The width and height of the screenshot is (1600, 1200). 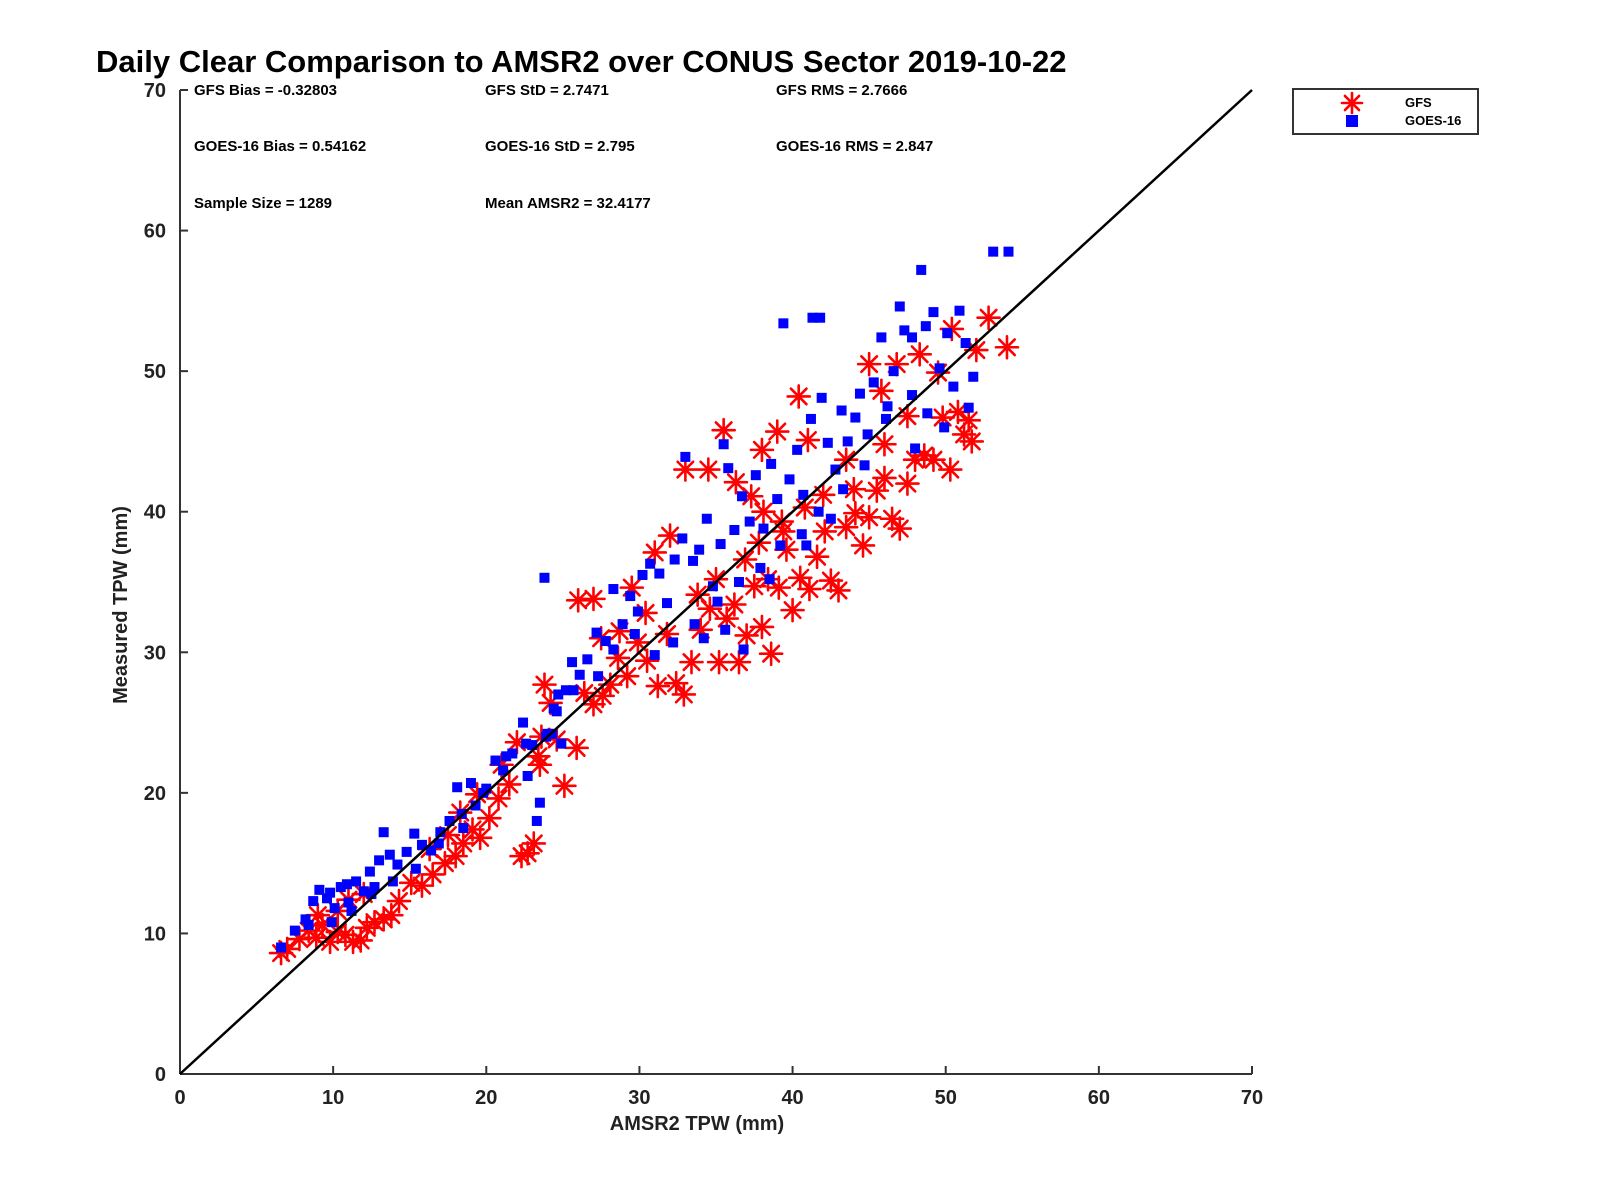 What do you see at coordinates (265, 90) in the screenshot?
I see `stat-gfs-bias: GFS Bias = -0.32803` at bounding box center [265, 90].